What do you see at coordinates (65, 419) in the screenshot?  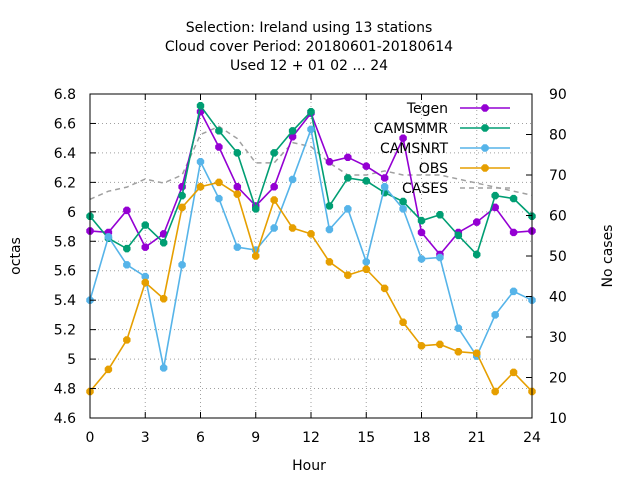 I see `y-tick-label: 4.6` at bounding box center [65, 419].